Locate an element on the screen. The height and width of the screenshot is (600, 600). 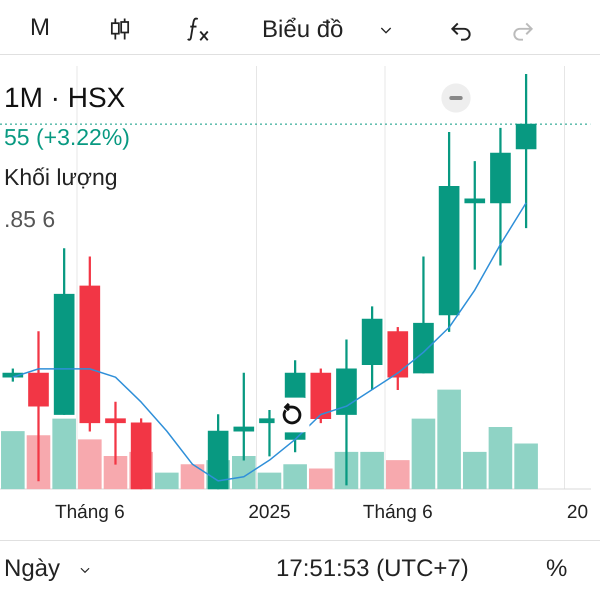
text: Ngày is located at coordinates (32, 568).